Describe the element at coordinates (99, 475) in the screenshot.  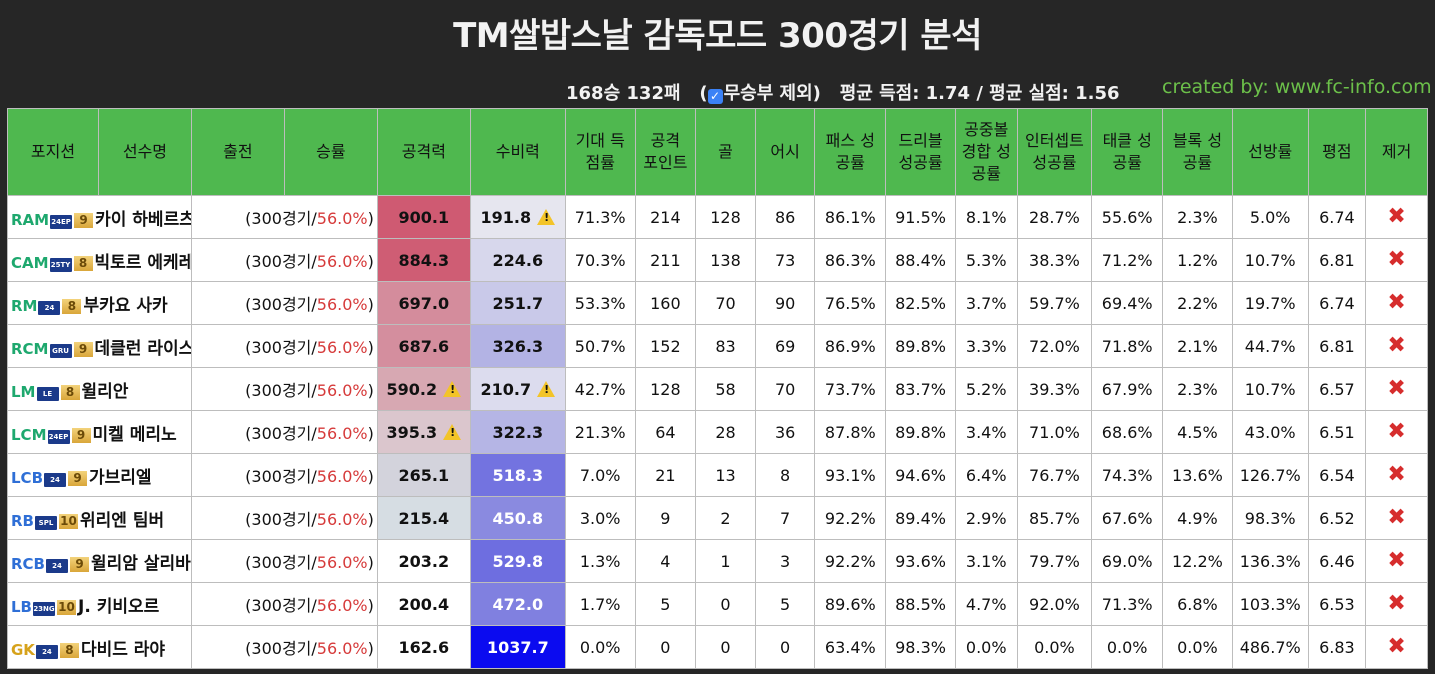
I see `player-cell: LCB 24 9 가브리엘` at that location.